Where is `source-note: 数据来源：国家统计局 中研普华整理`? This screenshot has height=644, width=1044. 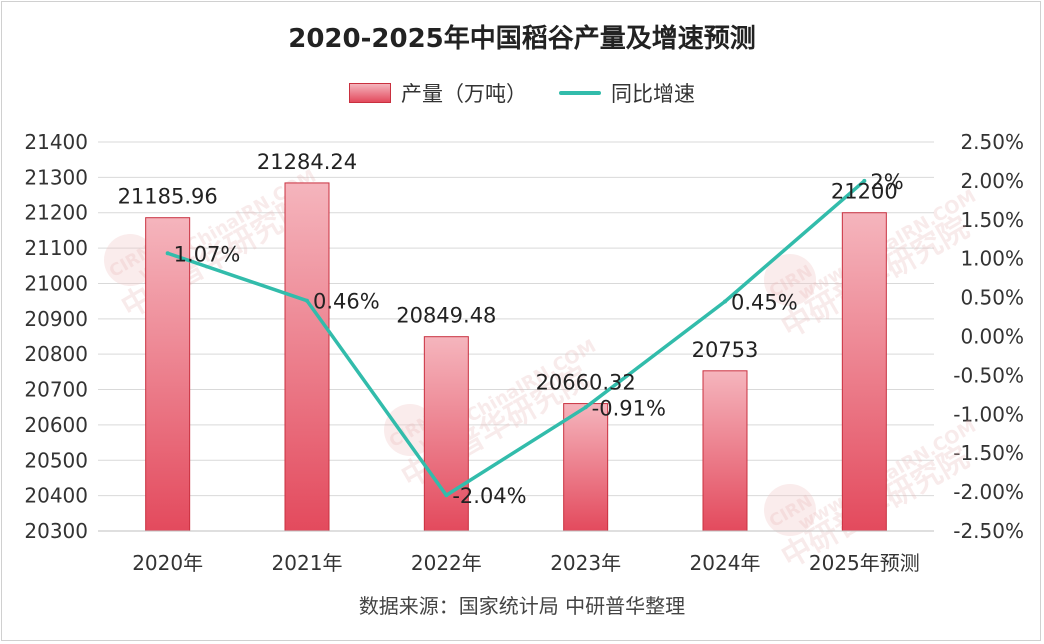 source-note: 数据来源：国家统计局 中研普华整理 is located at coordinates (522, 606).